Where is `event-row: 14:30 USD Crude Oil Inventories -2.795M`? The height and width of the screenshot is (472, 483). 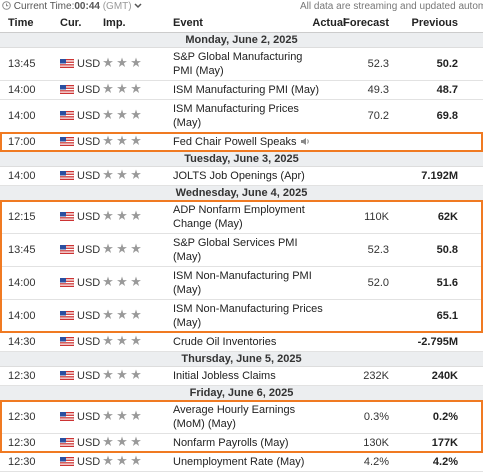
event-row: 14:30 USD Crude Oil Inventories -2.795M is located at coordinates (241, 342).